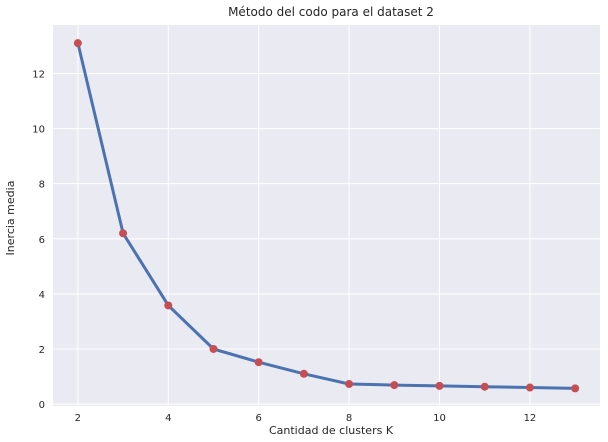  I want to click on x-axis-label: Cantidad de clusters K, so click(331, 430).